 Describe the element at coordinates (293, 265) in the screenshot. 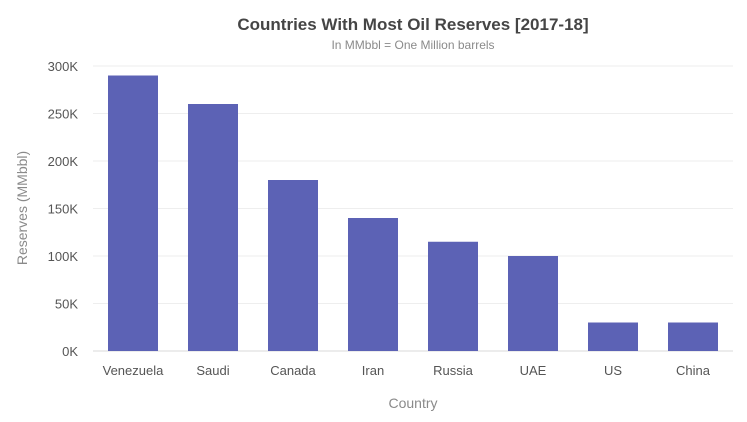

I see `bar-canada` at that location.